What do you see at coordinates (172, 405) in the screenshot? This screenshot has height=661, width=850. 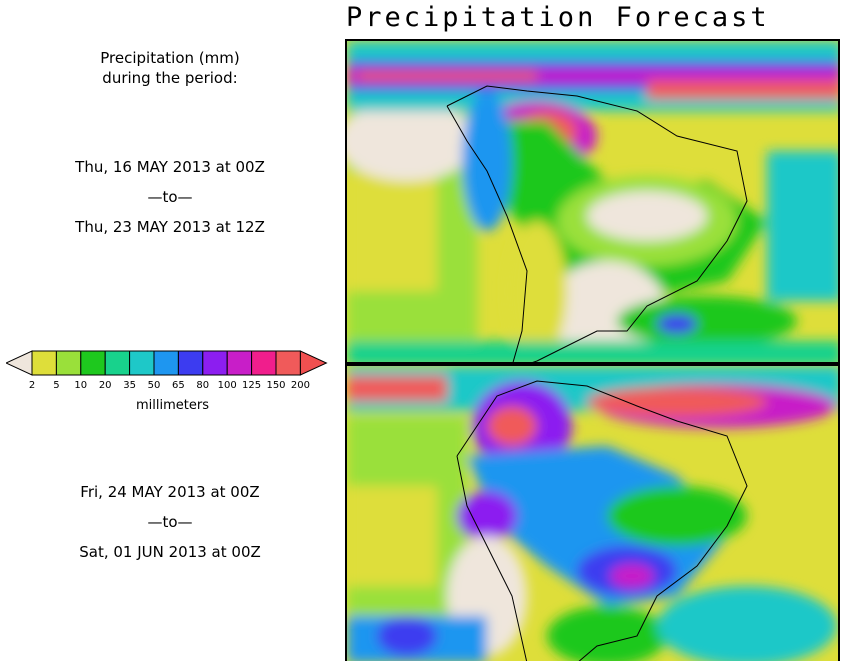 I see `color-scale-units: millimeters` at bounding box center [172, 405].